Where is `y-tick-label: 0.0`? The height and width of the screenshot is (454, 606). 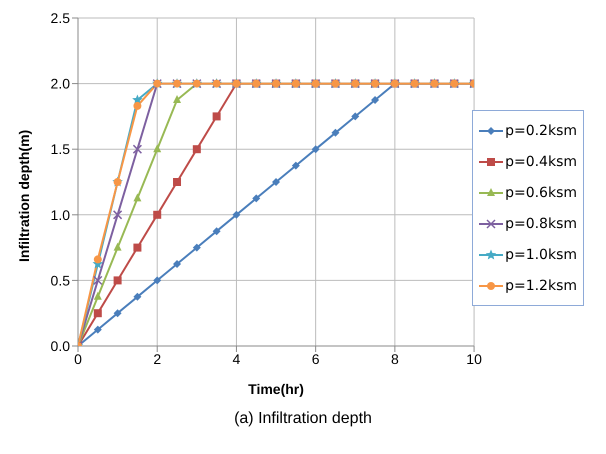
y-tick-label: 0.0 is located at coordinates (60, 346).